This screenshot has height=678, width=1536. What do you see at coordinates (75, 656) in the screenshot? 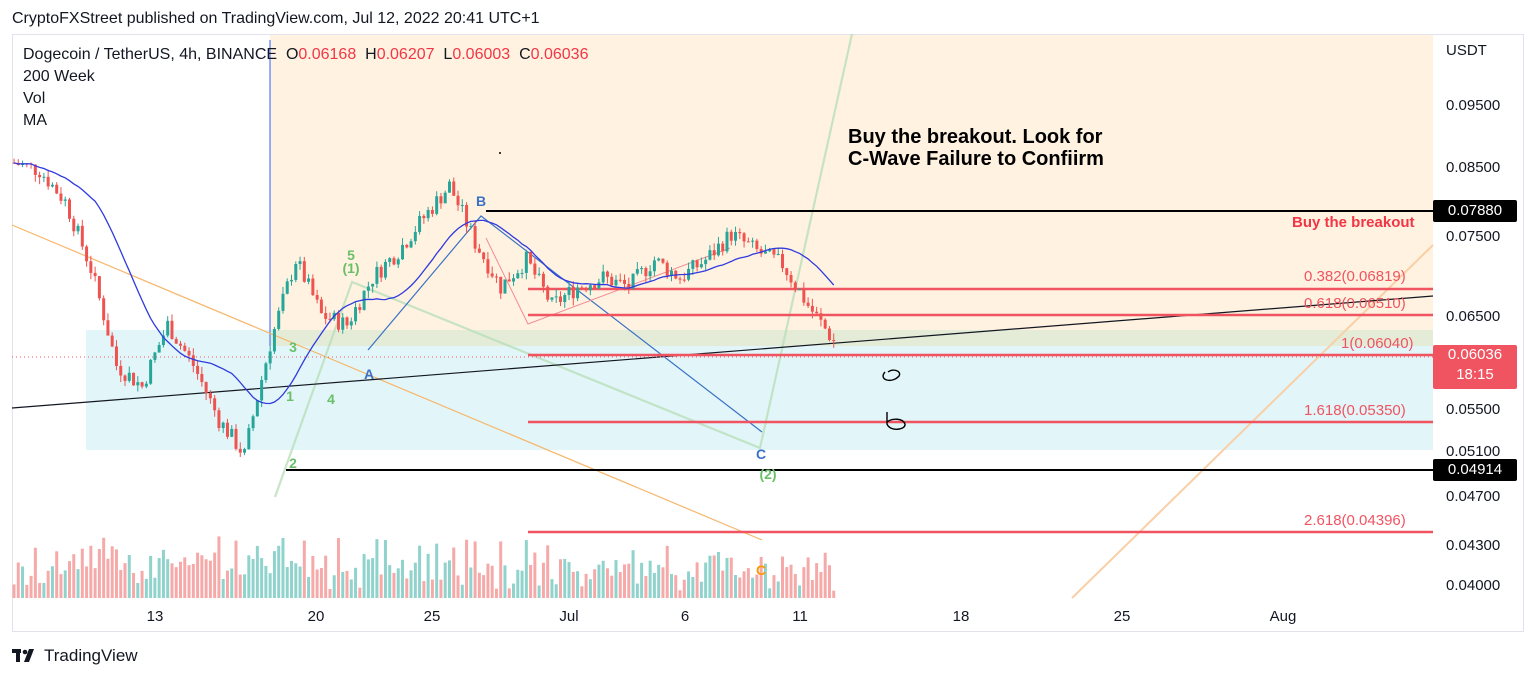
I see `footer: TradingView` at bounding box center [75, 656].